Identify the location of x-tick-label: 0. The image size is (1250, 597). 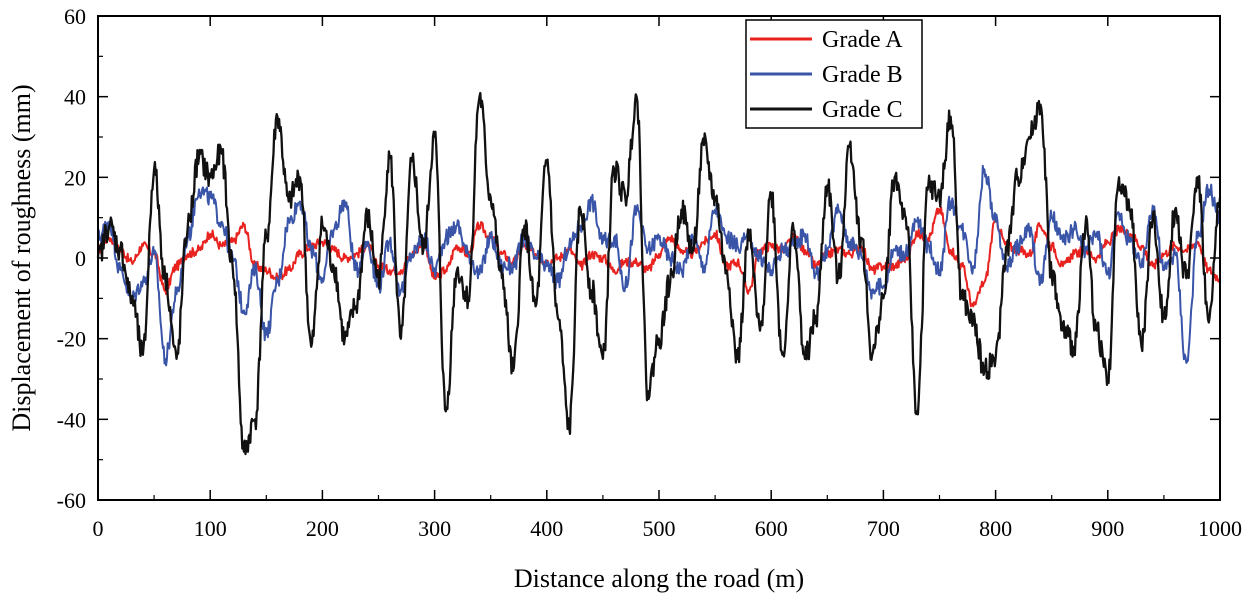
(98, 528).